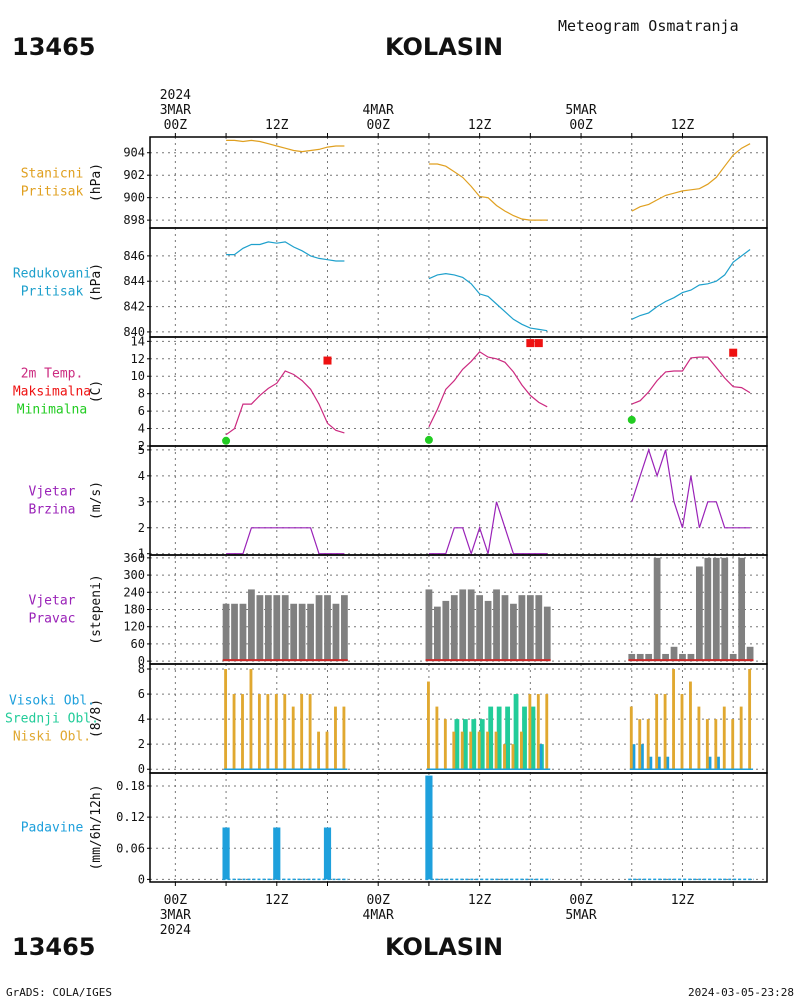 The width and height of the screenshot is (800, 1000). Describe the element at coordinates (394, 182) in the screenshot. I see `panel-station-pressure: 898 900 902 904 (hPa) Stanicni Pritisak` at that location.